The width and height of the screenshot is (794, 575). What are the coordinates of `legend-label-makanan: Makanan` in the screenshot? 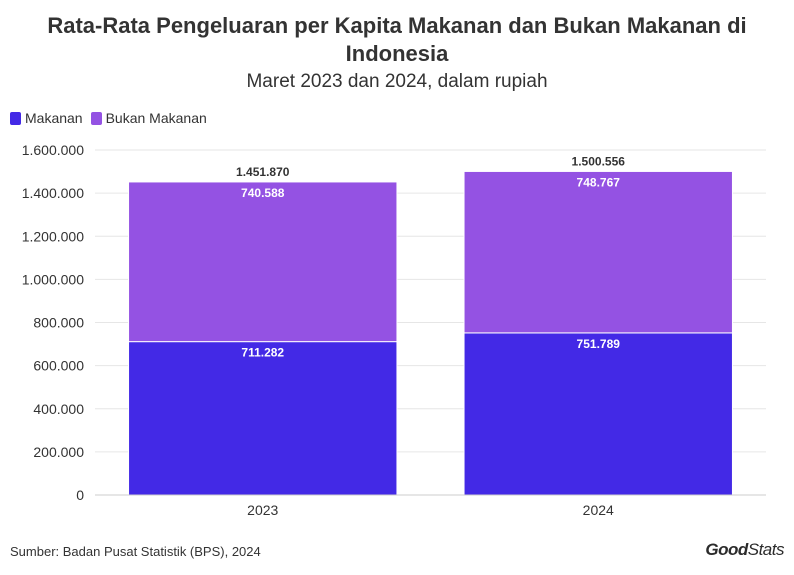 It's located at (54, 118).